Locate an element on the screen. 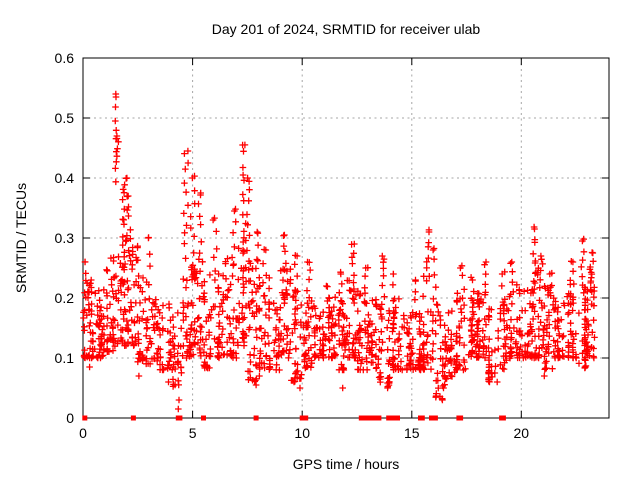 The image size is (640, 480). x-tick-label: 20 is located at coordinates (522, 433).